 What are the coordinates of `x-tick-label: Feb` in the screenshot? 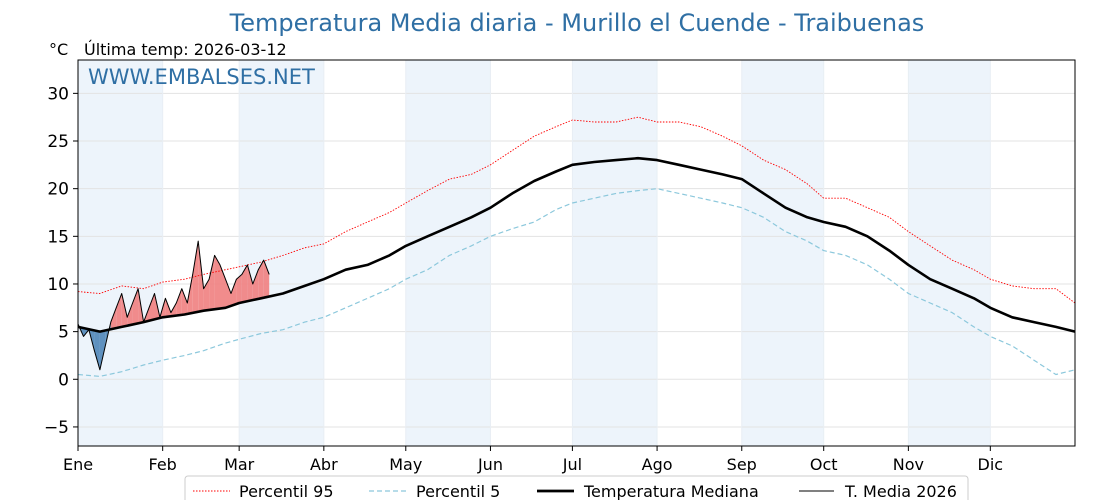 It's located at (163, 464).